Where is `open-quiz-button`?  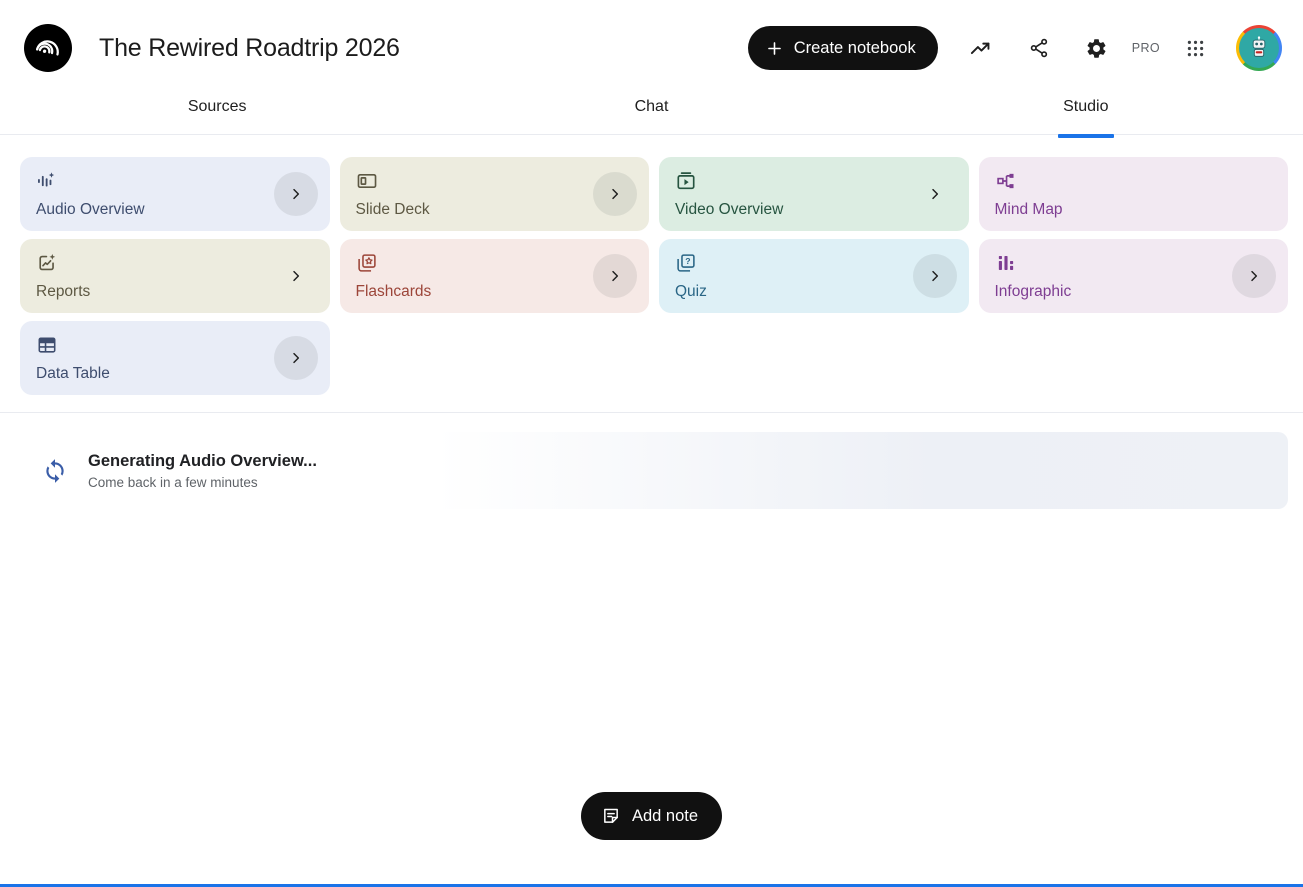 open-quiz-button is located at coordinates (934, 276).